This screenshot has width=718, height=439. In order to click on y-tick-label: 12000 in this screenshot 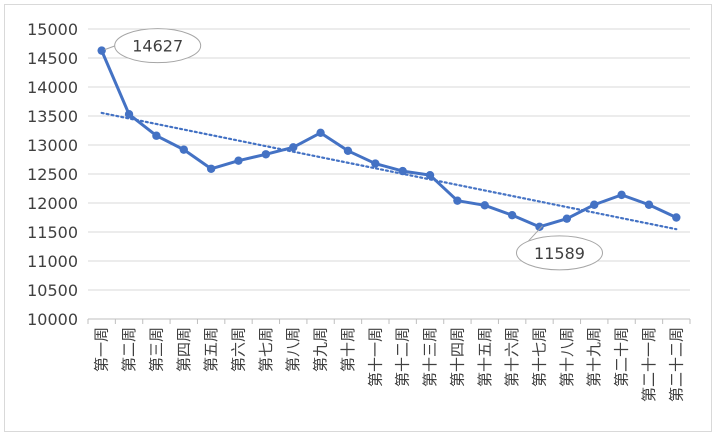, I will do `click(52, 203)`.